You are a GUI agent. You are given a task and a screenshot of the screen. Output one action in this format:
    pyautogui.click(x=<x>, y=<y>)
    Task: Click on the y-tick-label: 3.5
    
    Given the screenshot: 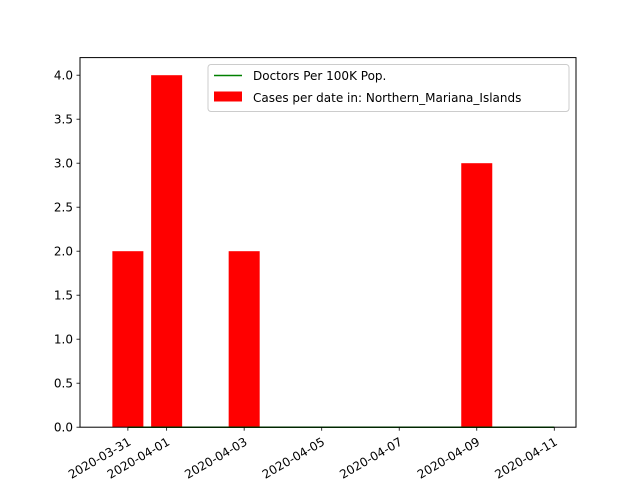 What is the action you would take?
    pyautogui.click(x=63, y=120)
    